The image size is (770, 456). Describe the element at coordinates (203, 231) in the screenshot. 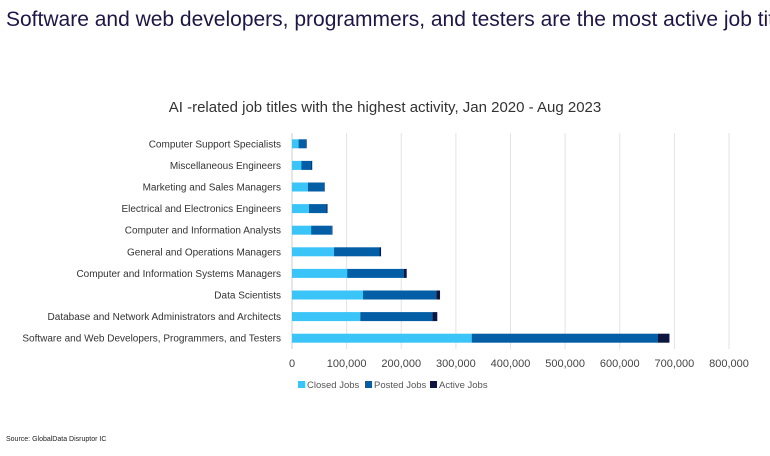

I see `y-tick-label: Computer and Information Analysts` at that location.